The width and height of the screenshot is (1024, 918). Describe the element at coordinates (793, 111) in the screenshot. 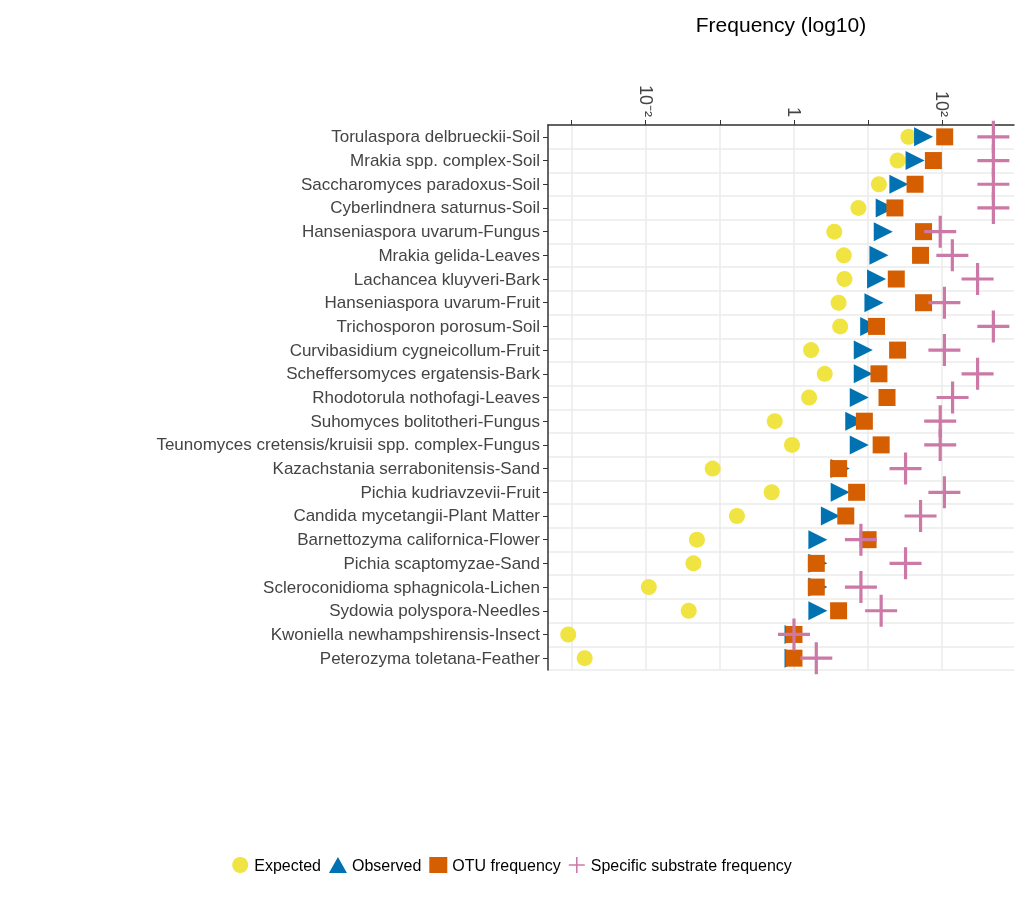

I see `x-tick-label: 1` at that location.